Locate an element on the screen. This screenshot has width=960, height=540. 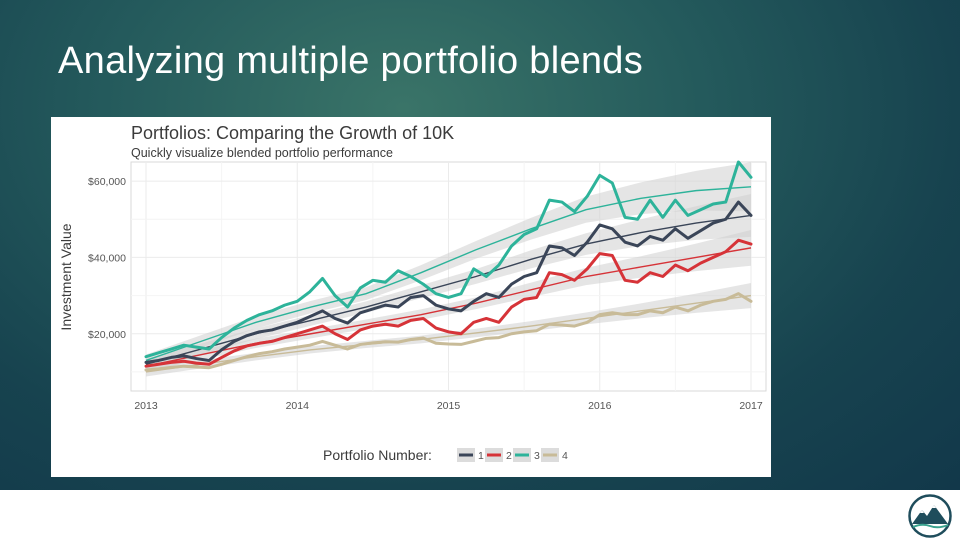
slide-title: Analyzing multiple portfolio blends is located at coordinates (351, 61).